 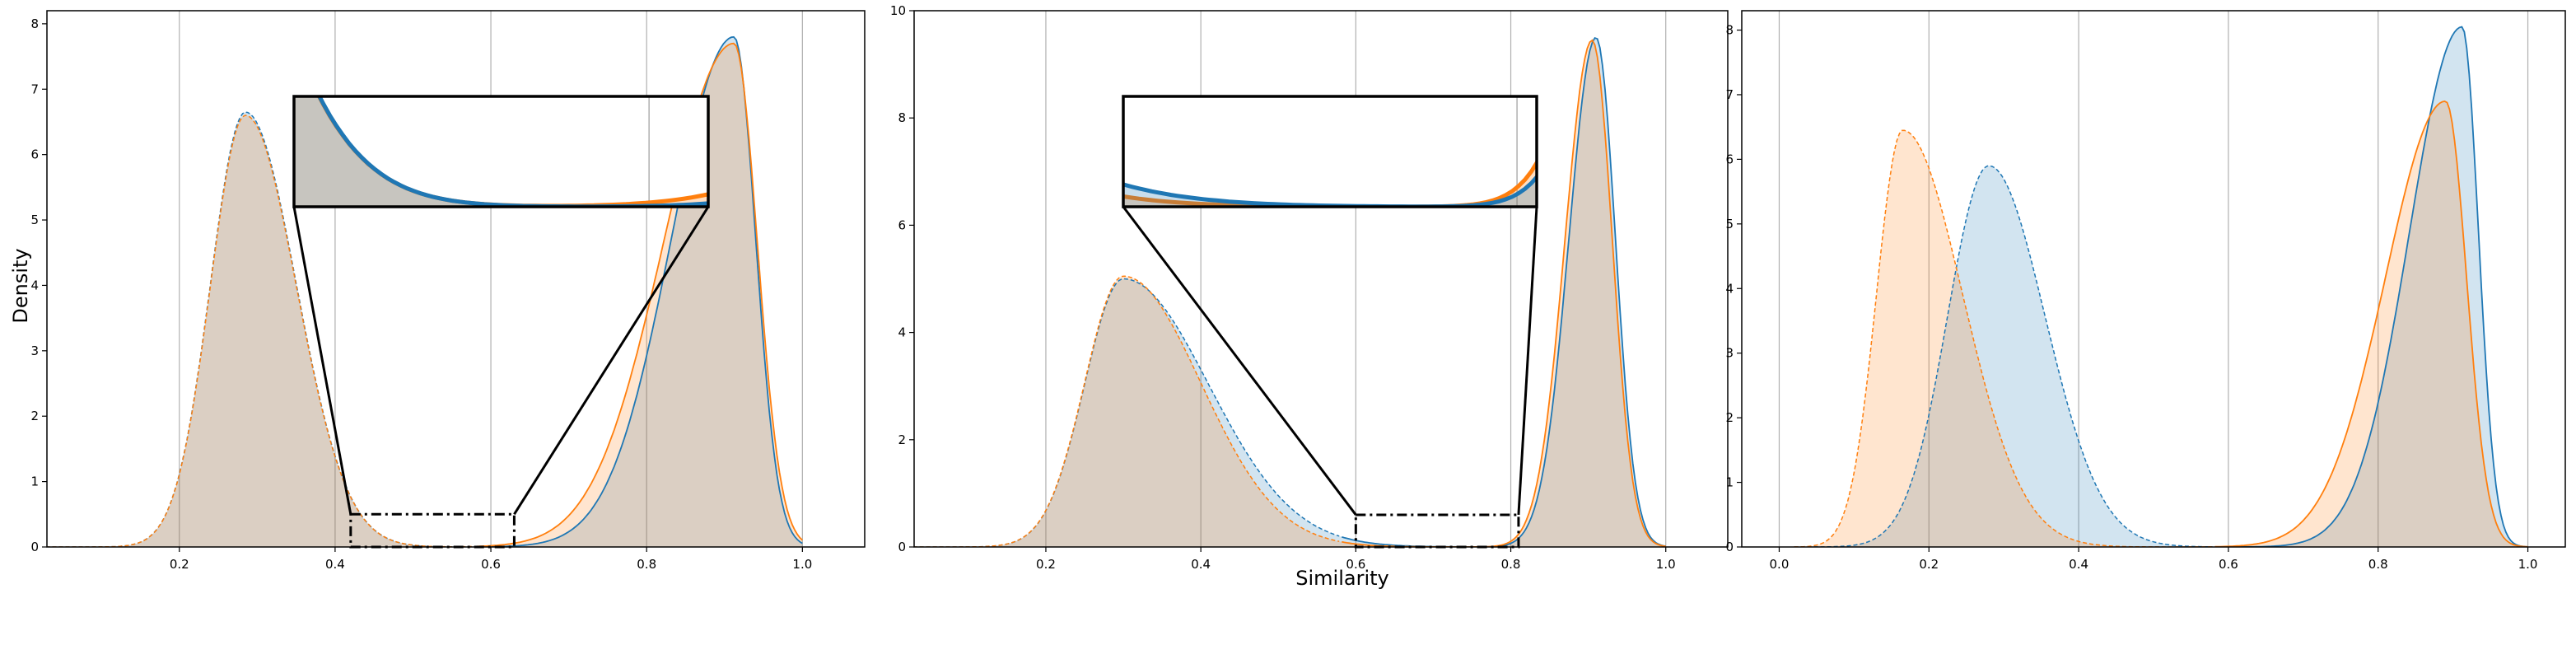 What do you see at coordinates (898, 10) in the screenshot?
I see `y-tick-label: 10` at bounding box center [898, 10].